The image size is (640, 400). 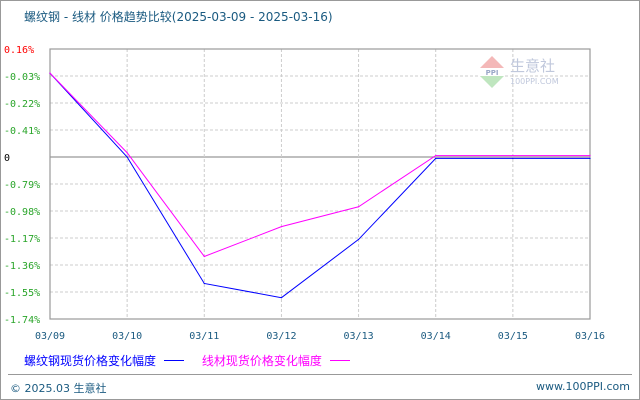 What do you see at coordinates (178, 17) in the screenshot?
I see `chart-title: 螺纹钢 - 线材 价格趋势比较(2025-03-09 - 2025-03-16)` at bounding box center [178, 17].